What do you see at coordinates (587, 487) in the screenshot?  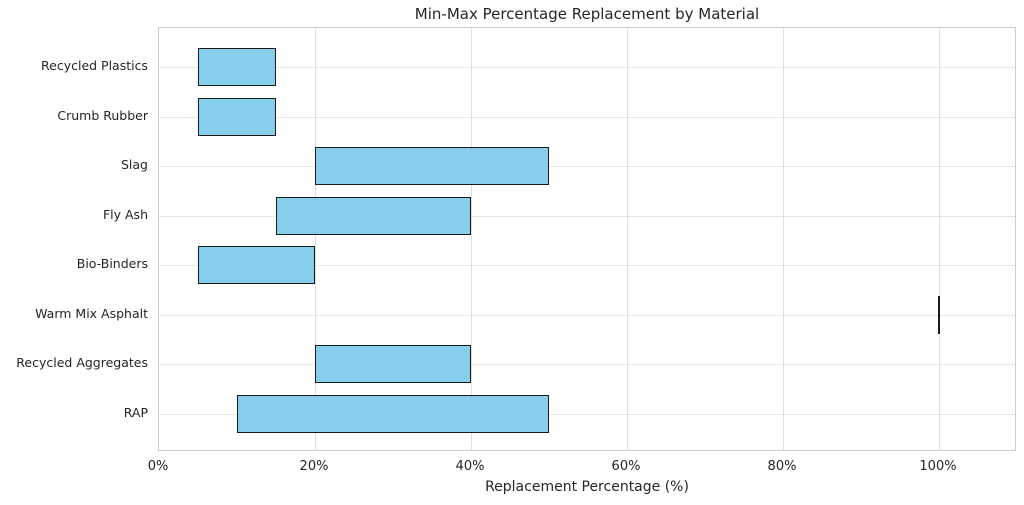 I see `x-axis-label: Replacement Percentage (%)` at bounding box center [587, 487].